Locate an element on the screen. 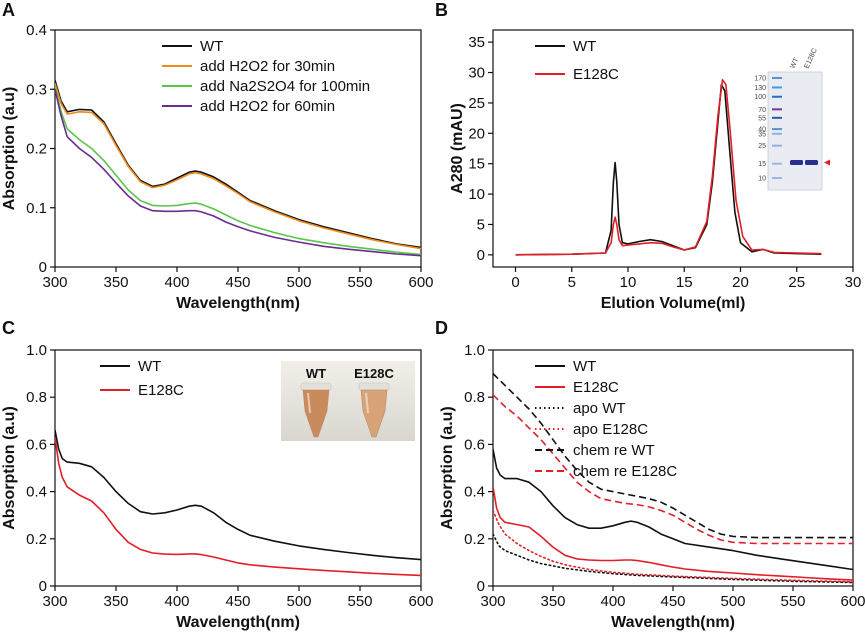  series-group-b is located at coordinates (668, 167).